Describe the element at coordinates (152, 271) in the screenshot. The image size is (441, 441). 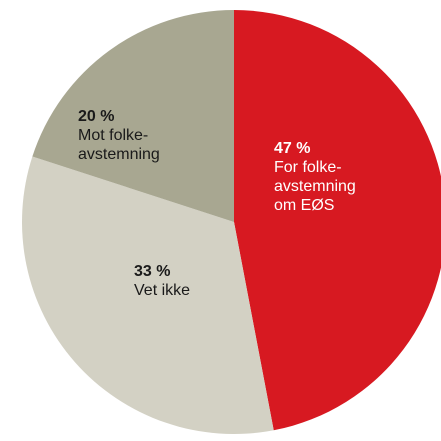
I see `slice-percent: 33 %` at that location.